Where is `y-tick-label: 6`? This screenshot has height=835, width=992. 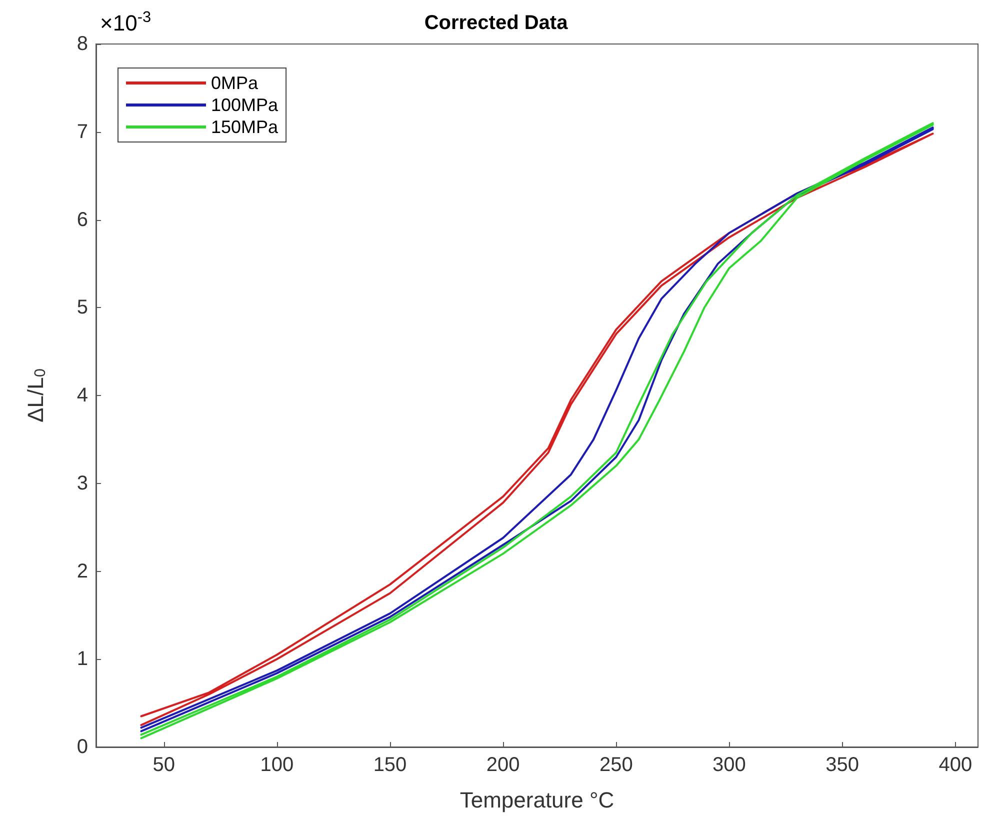
y-tick-label: 6 is located at coordinates (82, 219).